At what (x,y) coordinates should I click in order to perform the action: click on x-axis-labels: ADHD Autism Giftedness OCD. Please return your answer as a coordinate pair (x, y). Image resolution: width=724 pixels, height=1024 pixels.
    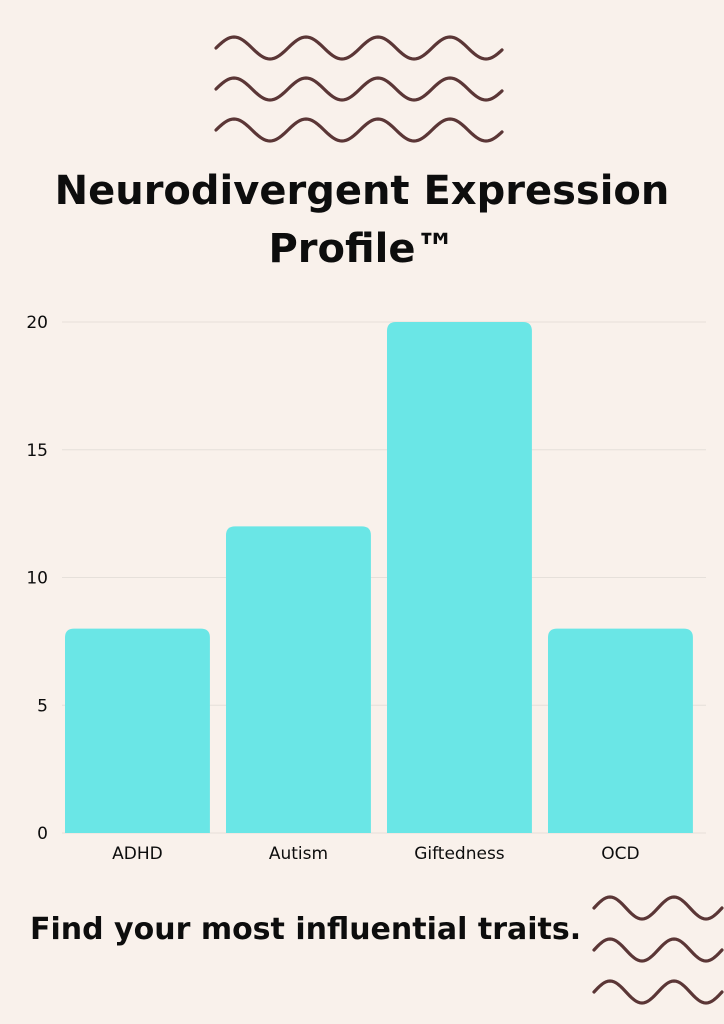
    Looking at the image, I should click on (375, 854).